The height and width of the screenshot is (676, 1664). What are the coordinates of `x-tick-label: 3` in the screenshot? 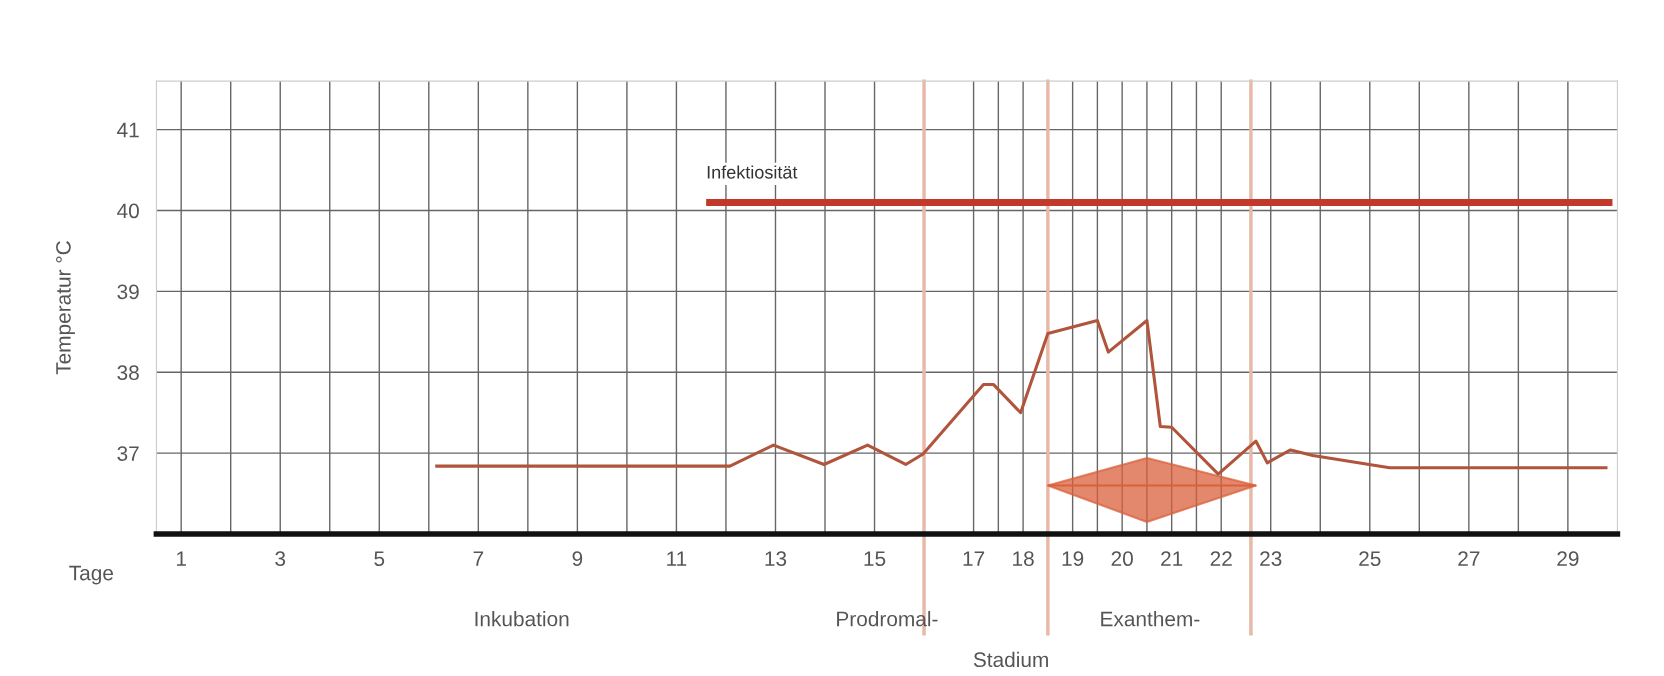 It's located at (280, 559).